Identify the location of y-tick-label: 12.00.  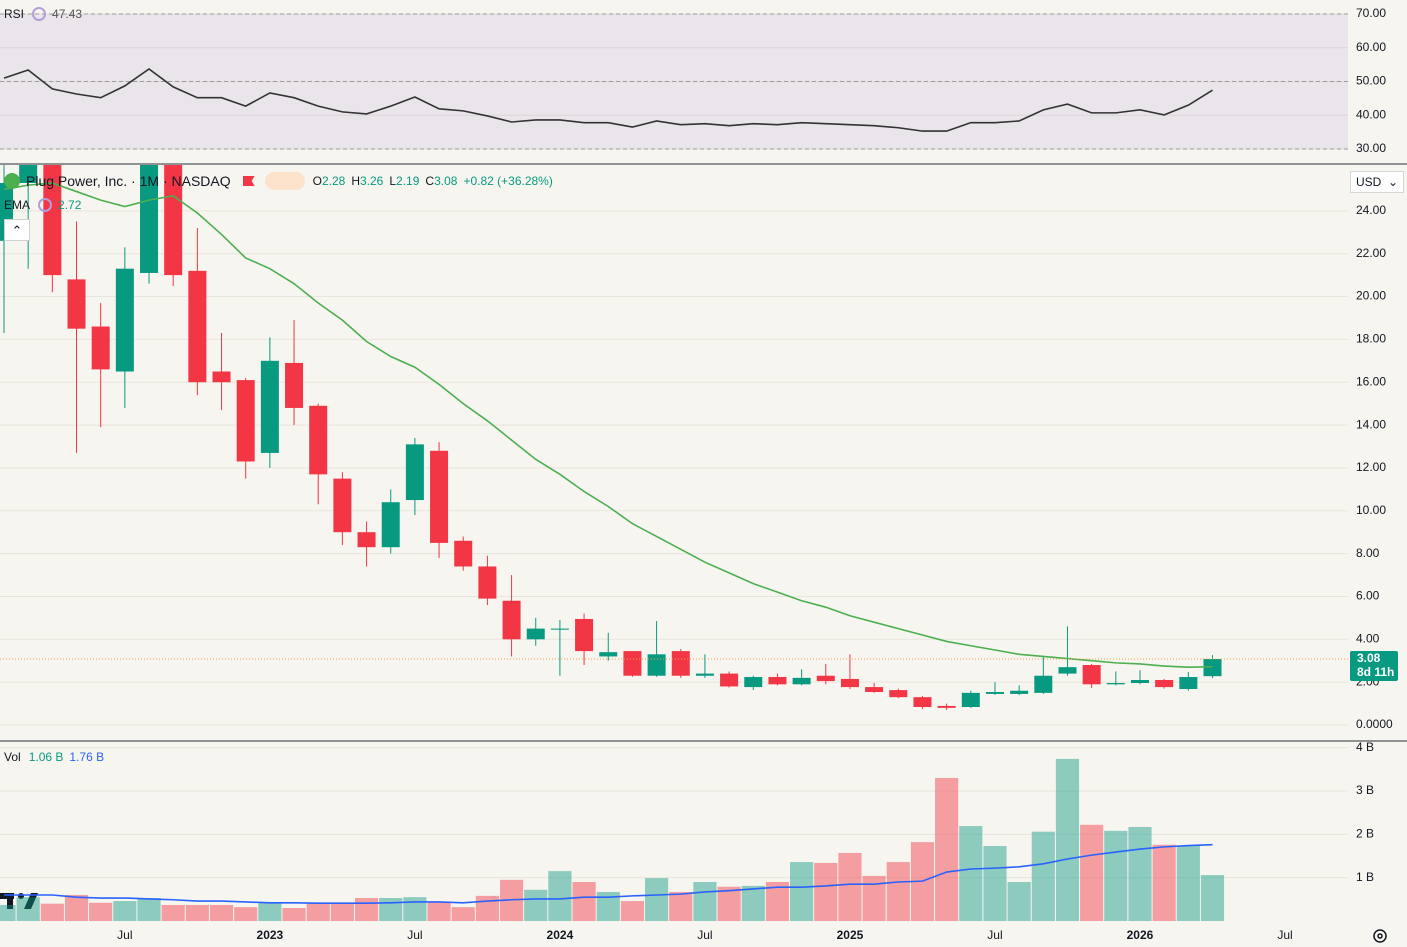
(1371, 467).